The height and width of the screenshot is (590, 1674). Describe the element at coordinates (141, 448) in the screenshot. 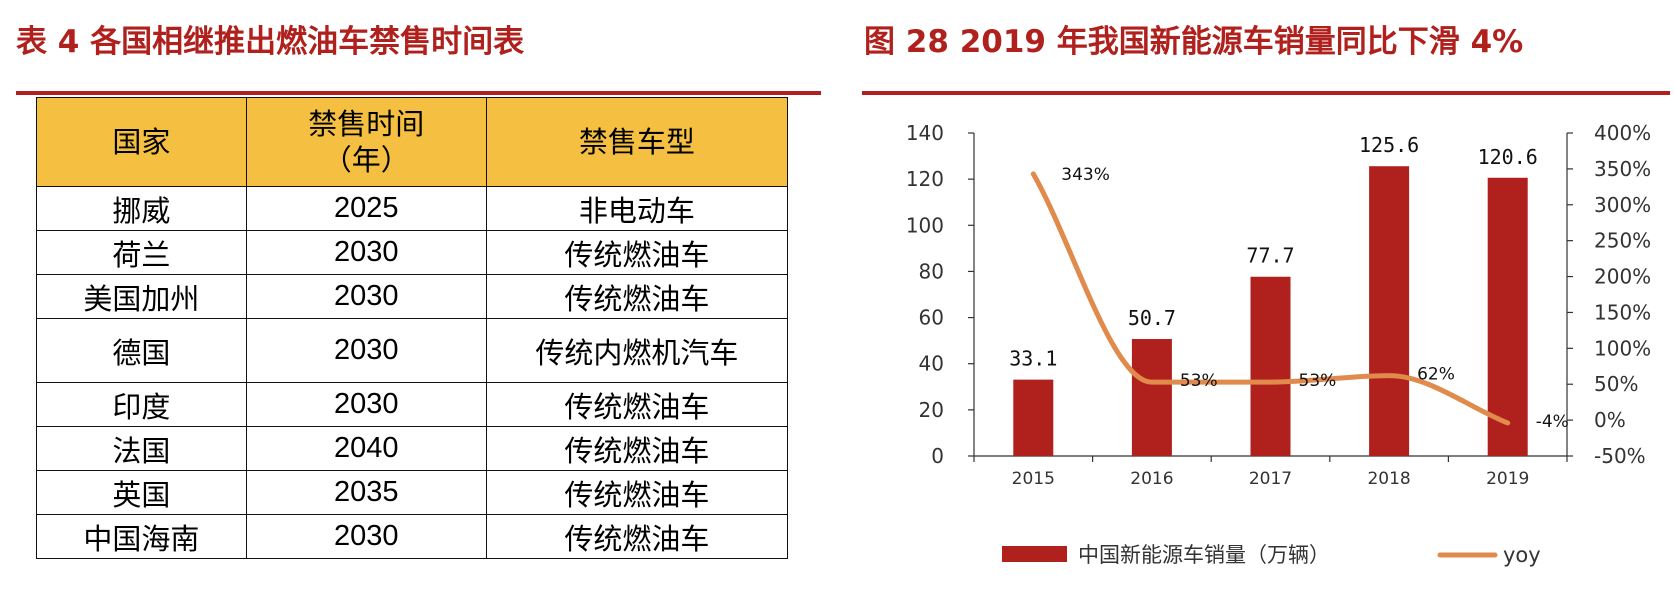

I see `country-cell: 法国` at that location.